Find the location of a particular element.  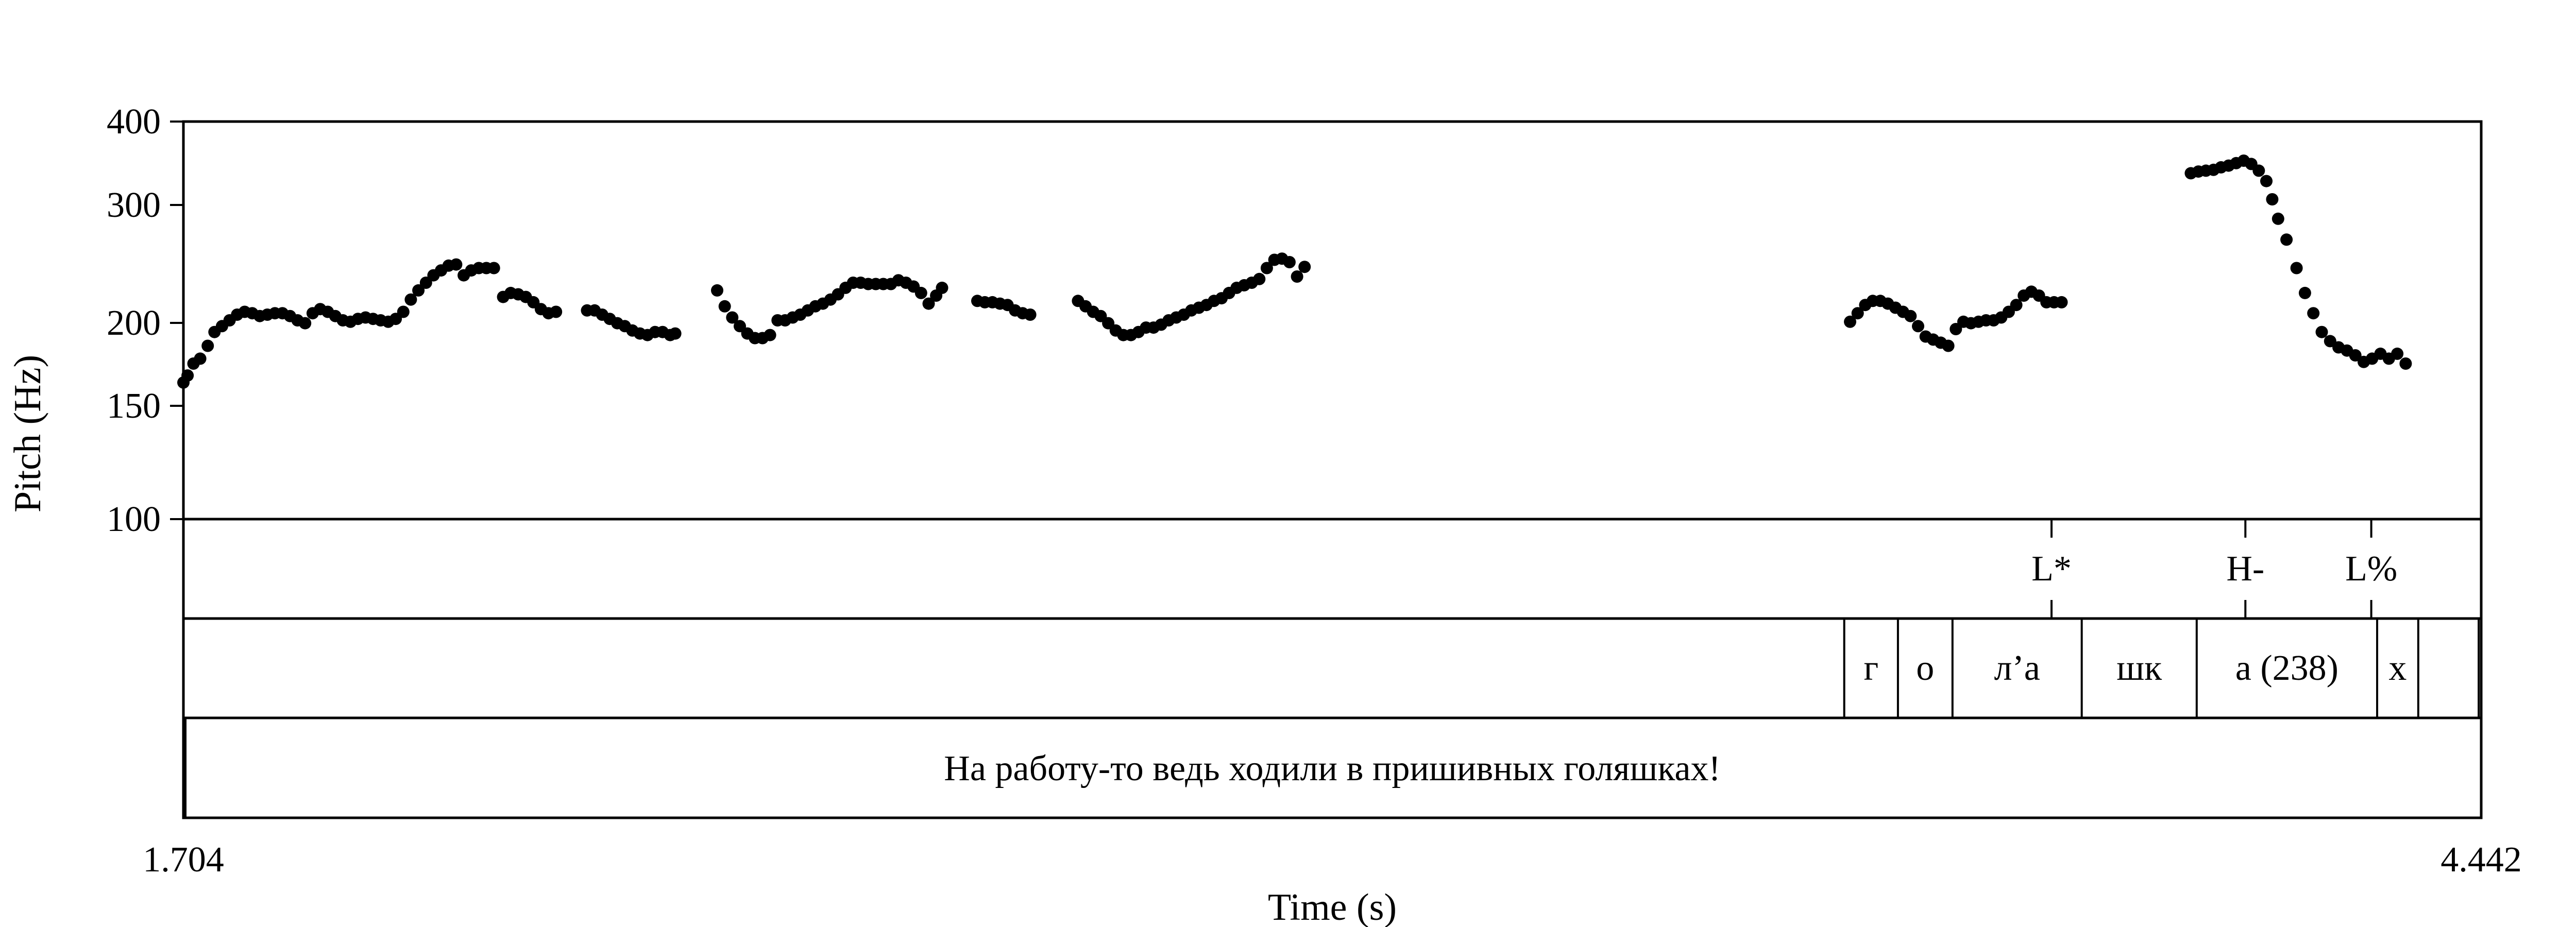

segment-label: г is located at coordinates (1870, 668).